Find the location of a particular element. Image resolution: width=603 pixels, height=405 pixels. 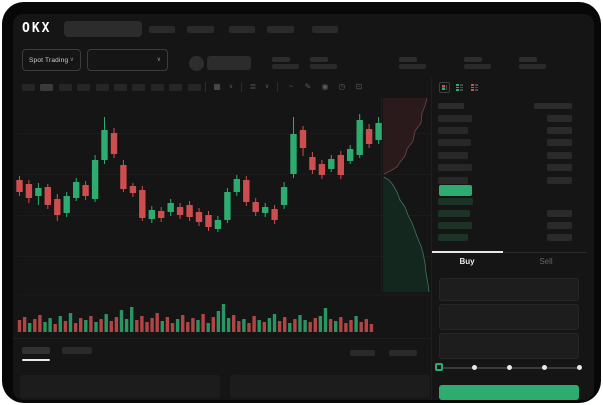

last-price-row is located at coordinates (455, 190).